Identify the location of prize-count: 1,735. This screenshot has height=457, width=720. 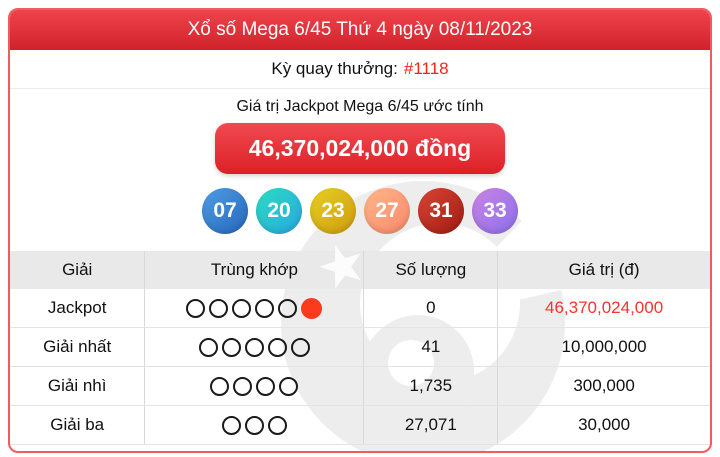
(430, 386).